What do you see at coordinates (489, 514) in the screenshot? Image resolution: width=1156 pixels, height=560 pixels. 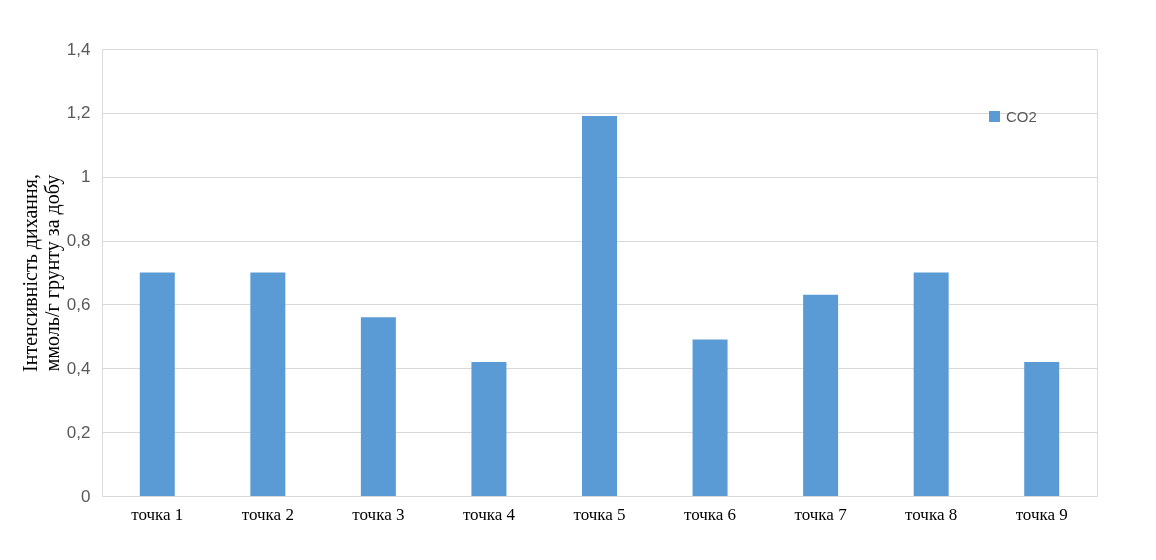 I see `x-tick-label: точка 4` at bounding box center [489, 514].